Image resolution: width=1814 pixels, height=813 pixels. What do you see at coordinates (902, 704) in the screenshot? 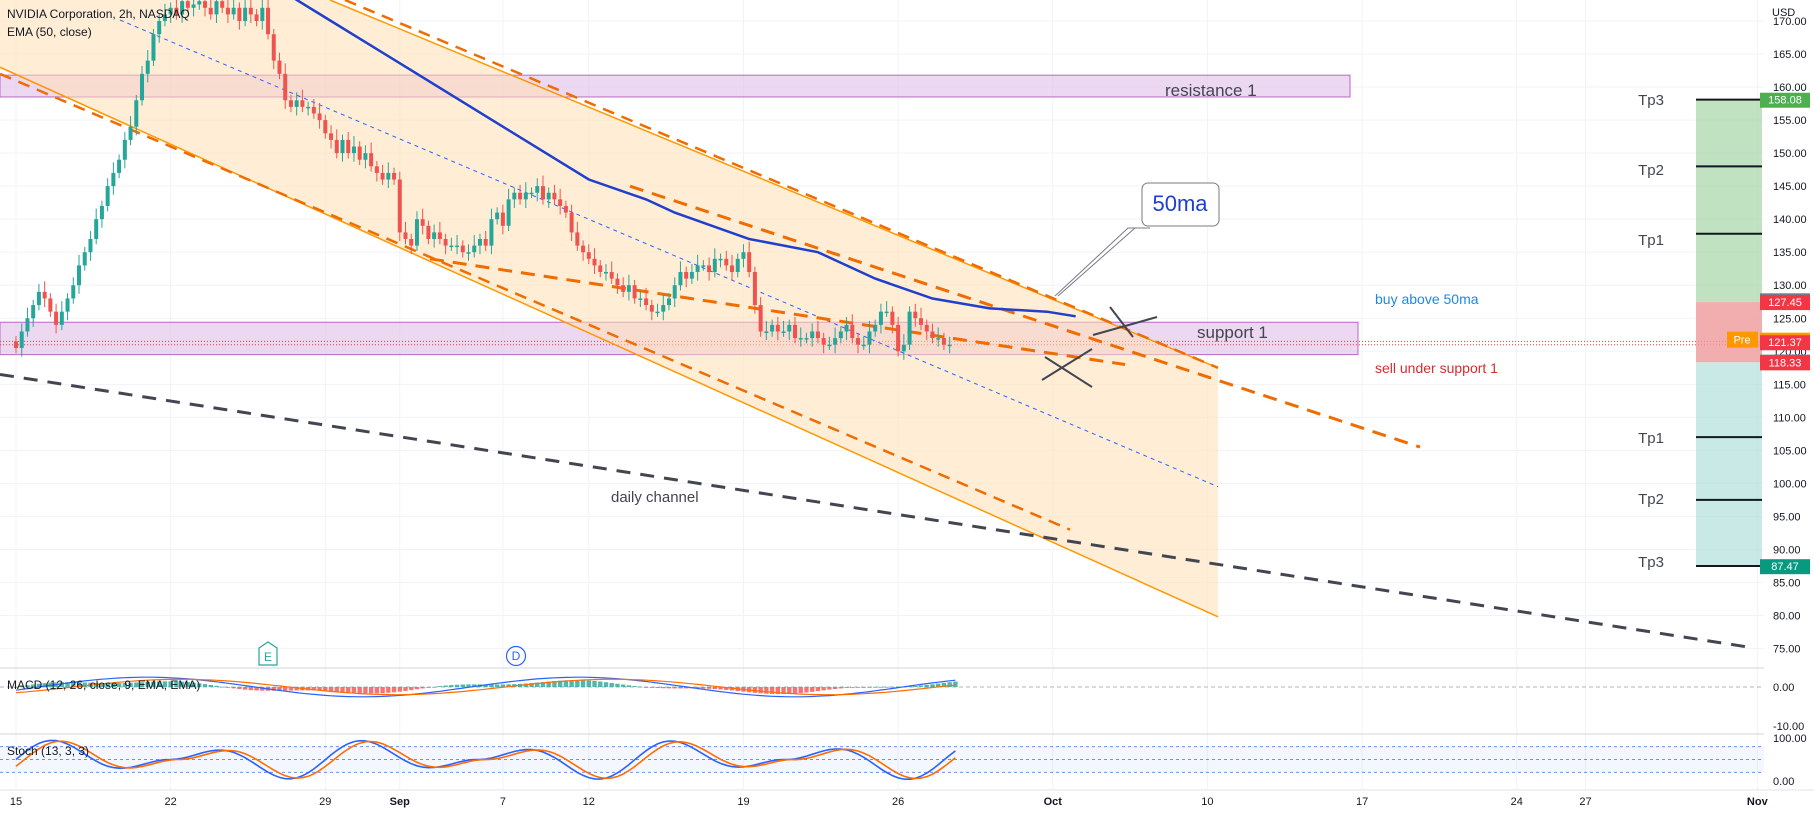
I see `macd-pane: 0.00 -10.00` at bounding box center [902, 704].